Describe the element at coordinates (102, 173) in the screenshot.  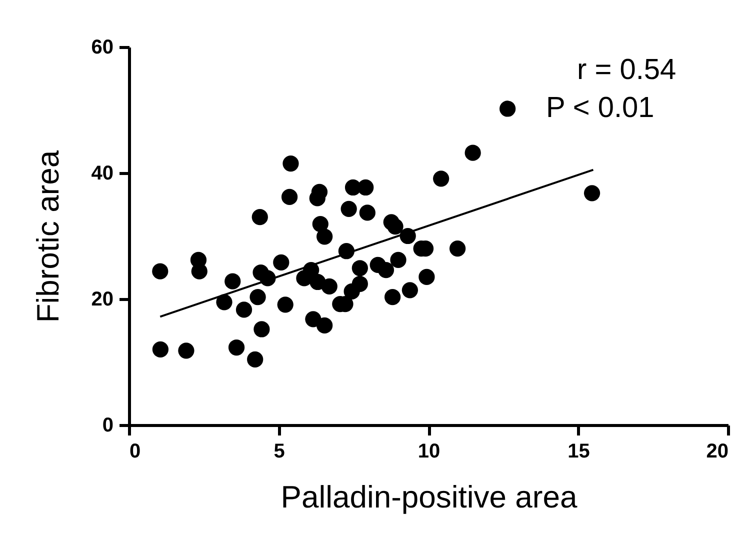
I see `y-tick-label: 40` at that location.